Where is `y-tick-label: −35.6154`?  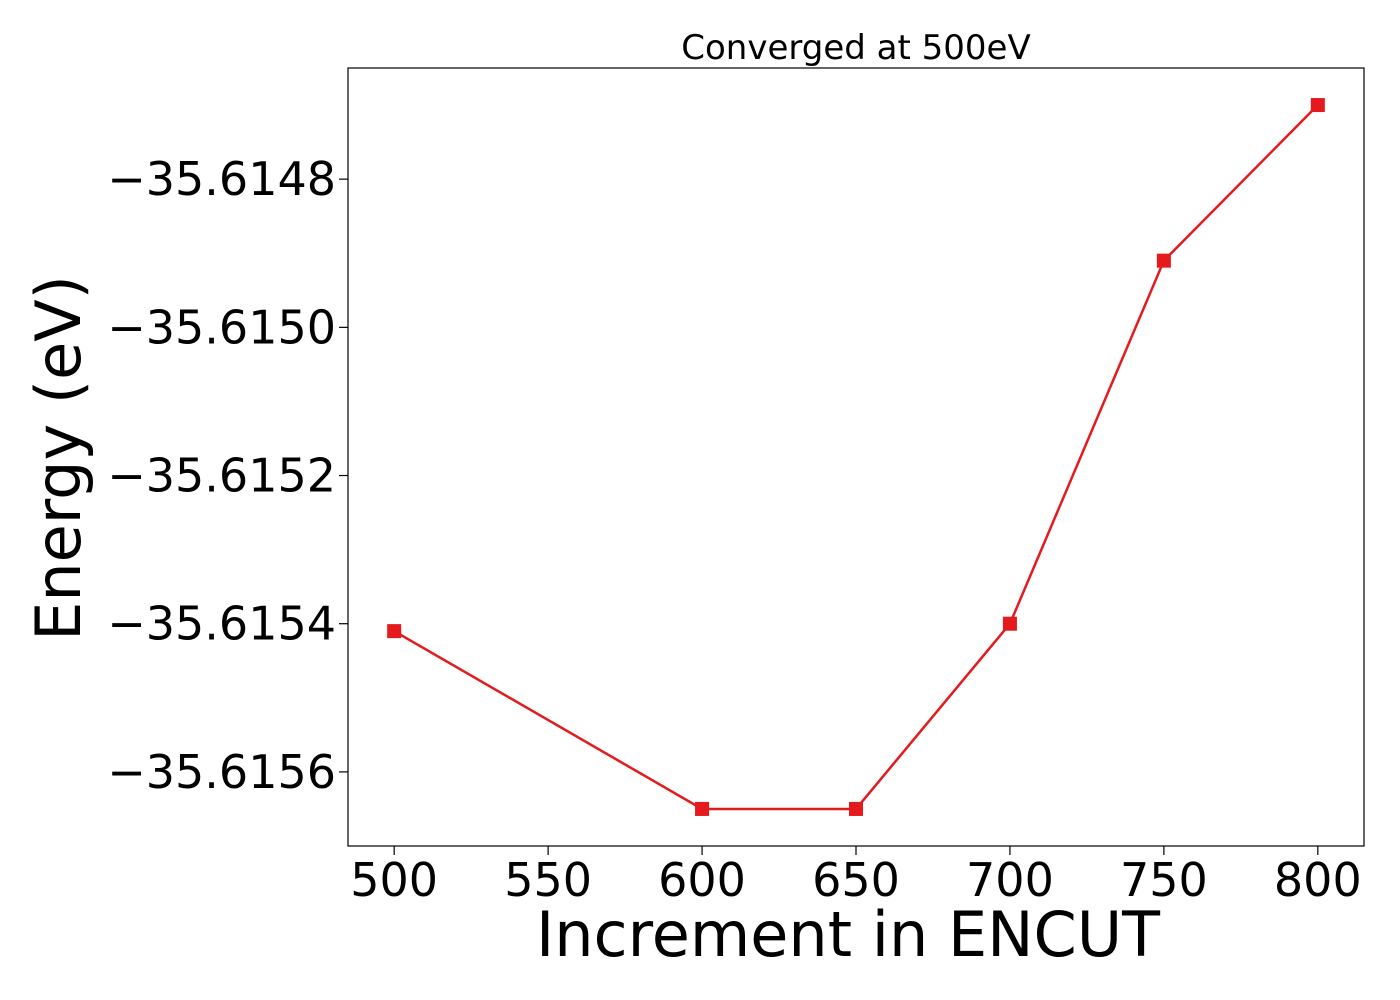
y-tick-label: −35.6154 is located at coordinates (221, 624).